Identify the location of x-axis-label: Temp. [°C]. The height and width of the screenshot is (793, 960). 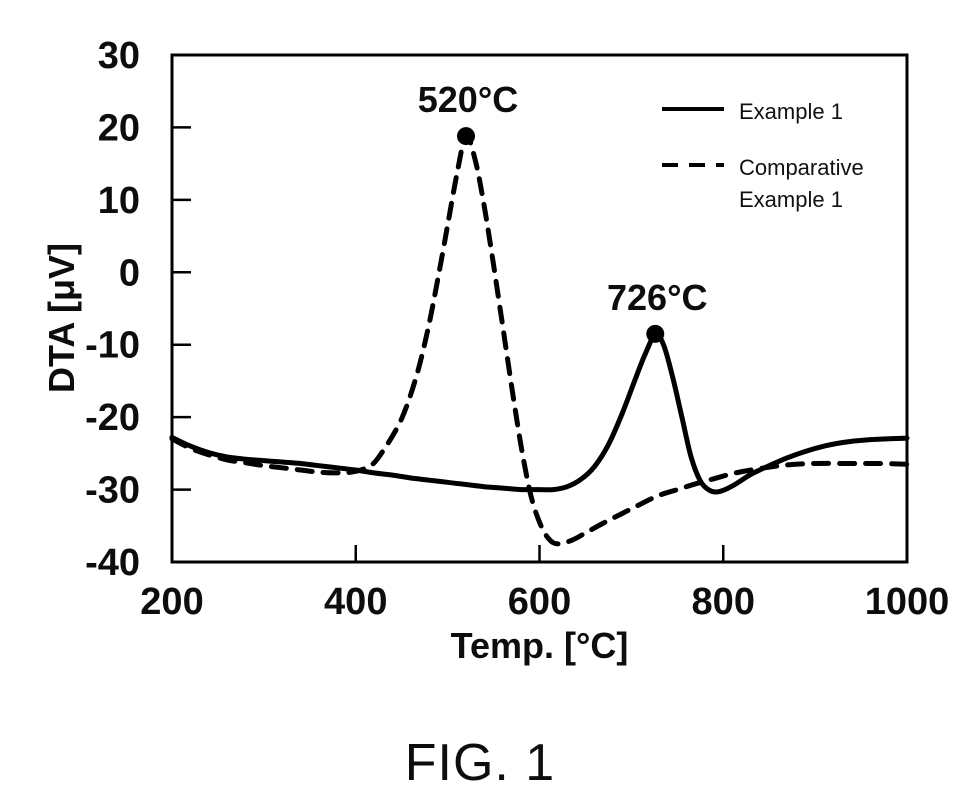
(539, 645).